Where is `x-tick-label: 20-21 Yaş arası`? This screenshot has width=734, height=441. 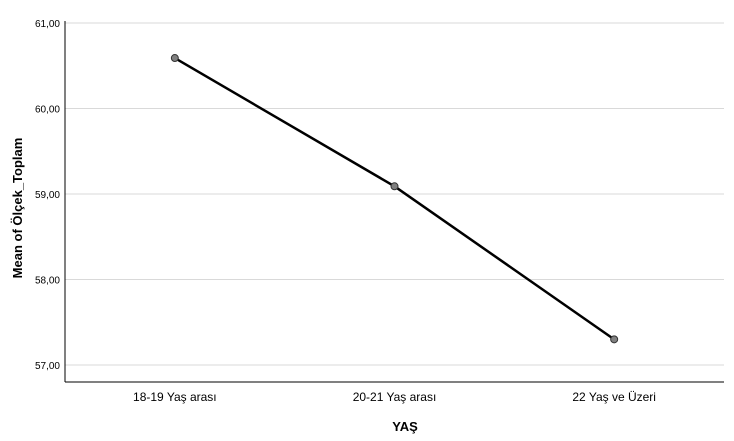
x-tick-label: 20-21 Yaş arası is located at coordinates (395, 397).